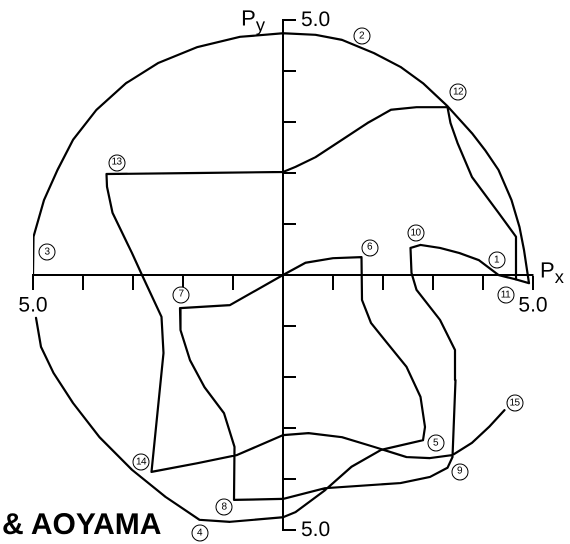 The image size is (570, 544). Describe the element at coordinates (82, 524) in the screenshot. I see `annotation: & AOYAMA` at that location.